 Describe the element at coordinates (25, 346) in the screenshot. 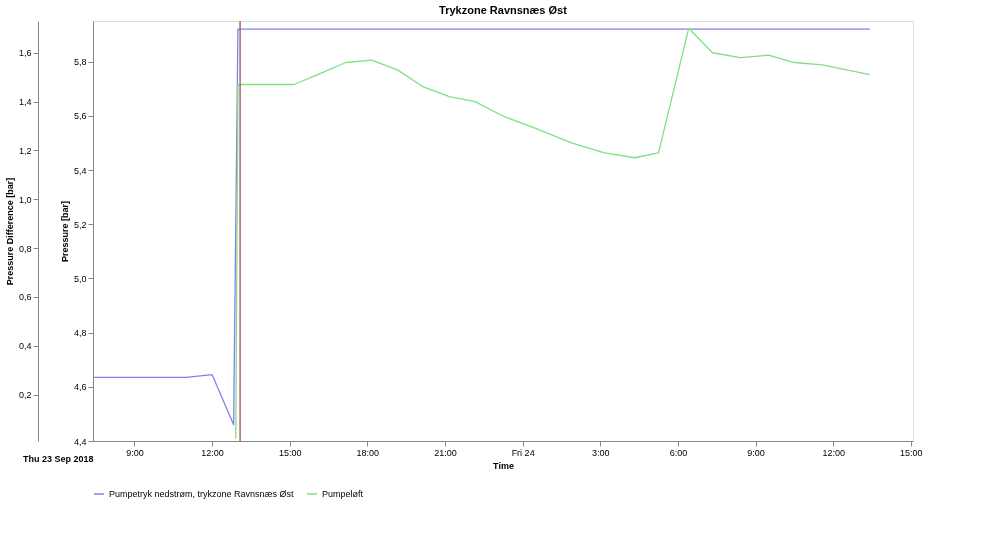

I see `y2-tick-label: 0,4` at that location.